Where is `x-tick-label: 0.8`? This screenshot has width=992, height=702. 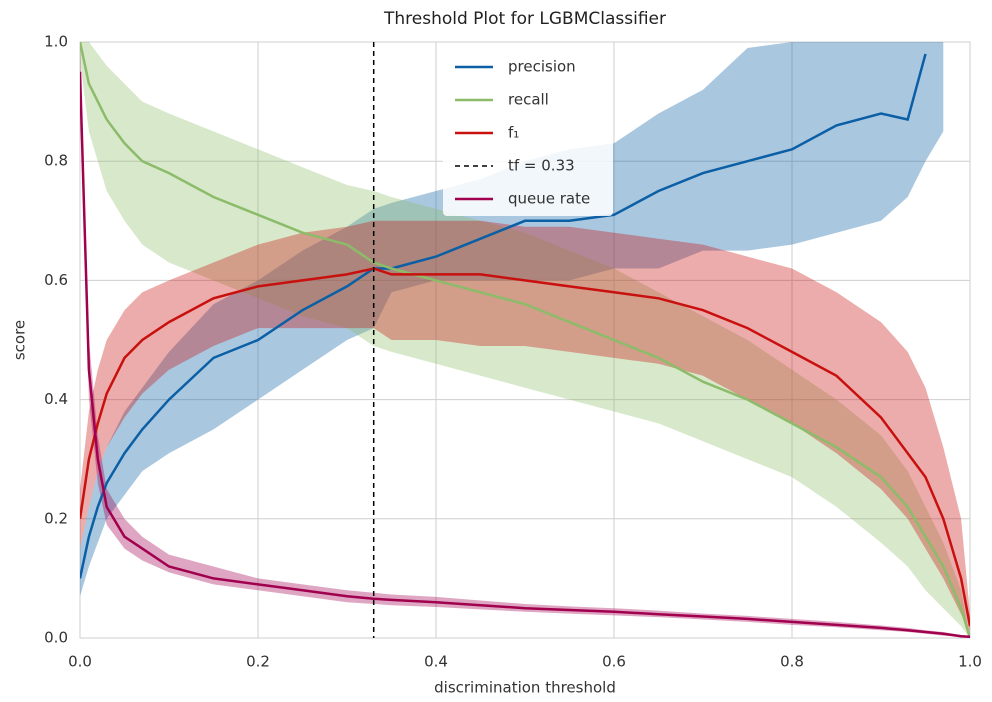
x-tick-label: 0.8 is located at coordinates (792, 662).